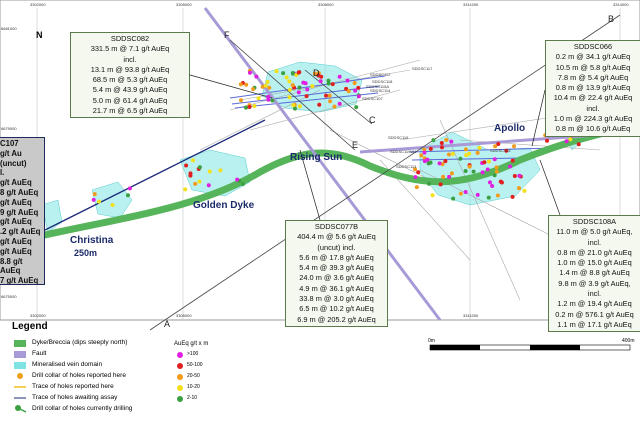 This screenshot has width=640, height=440. I want to click on callout-line: 7 g/t AuEq, so click(19, 280).